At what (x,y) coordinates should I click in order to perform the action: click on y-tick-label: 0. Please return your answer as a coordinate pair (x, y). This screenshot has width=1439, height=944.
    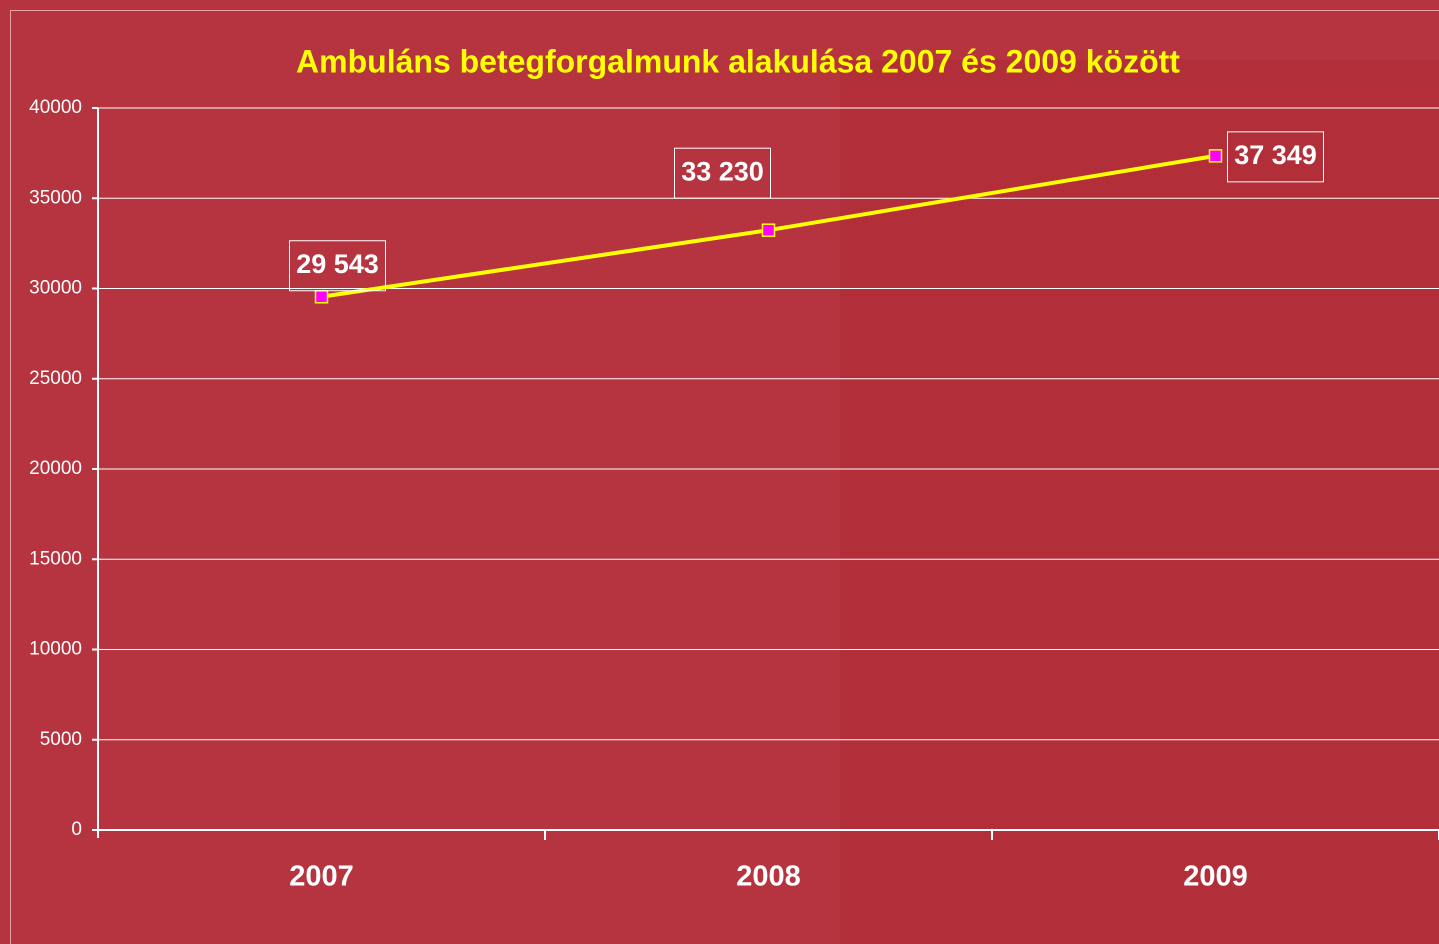
    Looking at the image, I should click on (76, 829).